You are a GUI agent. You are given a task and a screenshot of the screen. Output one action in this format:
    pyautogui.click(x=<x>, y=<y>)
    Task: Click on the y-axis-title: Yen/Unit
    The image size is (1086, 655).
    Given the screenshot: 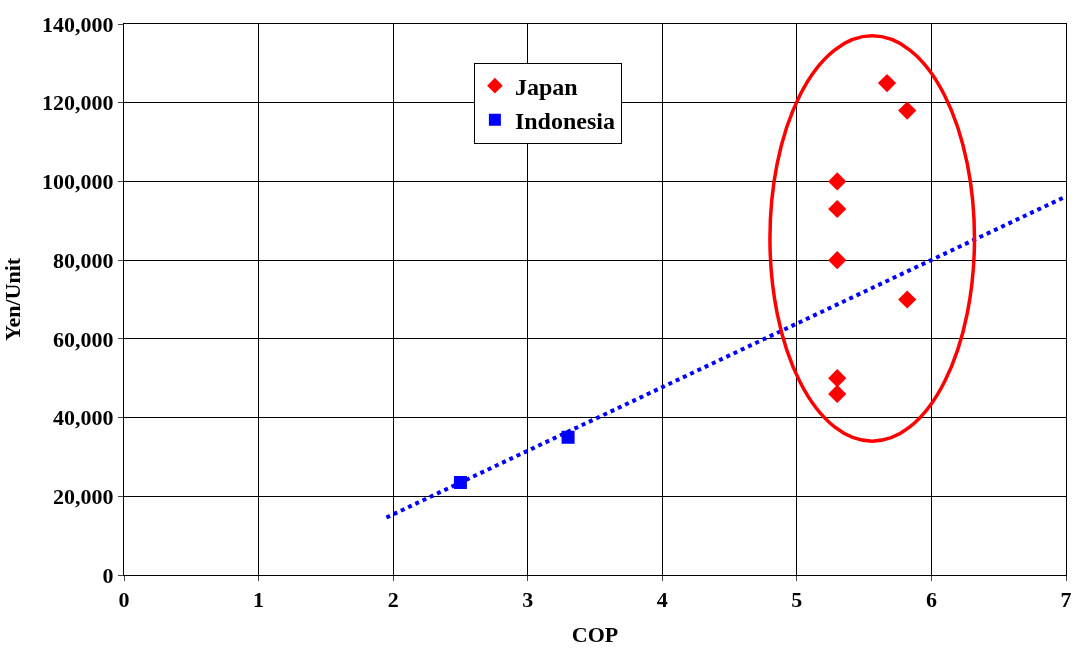 What is the action you would take?
    pyautogui.click(x=12, y=299)
    